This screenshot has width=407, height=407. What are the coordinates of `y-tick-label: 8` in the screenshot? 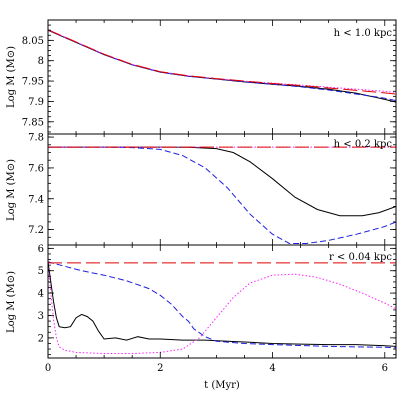 It's located at (41, 61).